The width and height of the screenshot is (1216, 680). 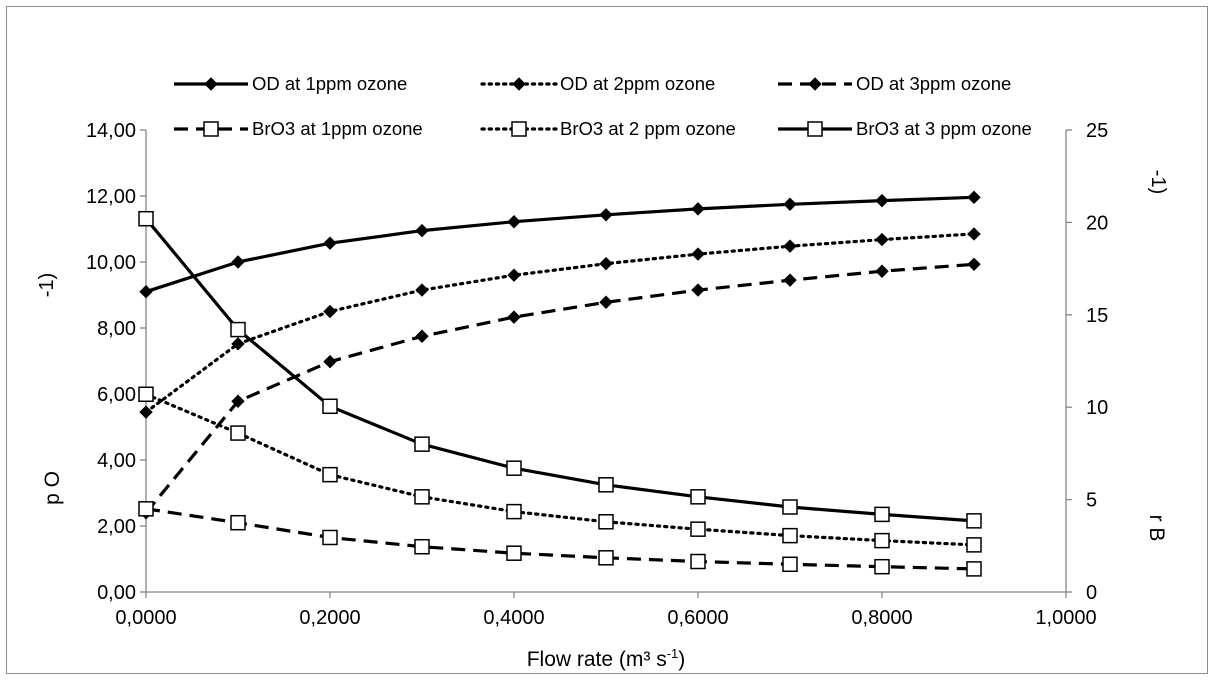 I want to click on y-left-tick-label: 0,00, so click(x=116, y=593).